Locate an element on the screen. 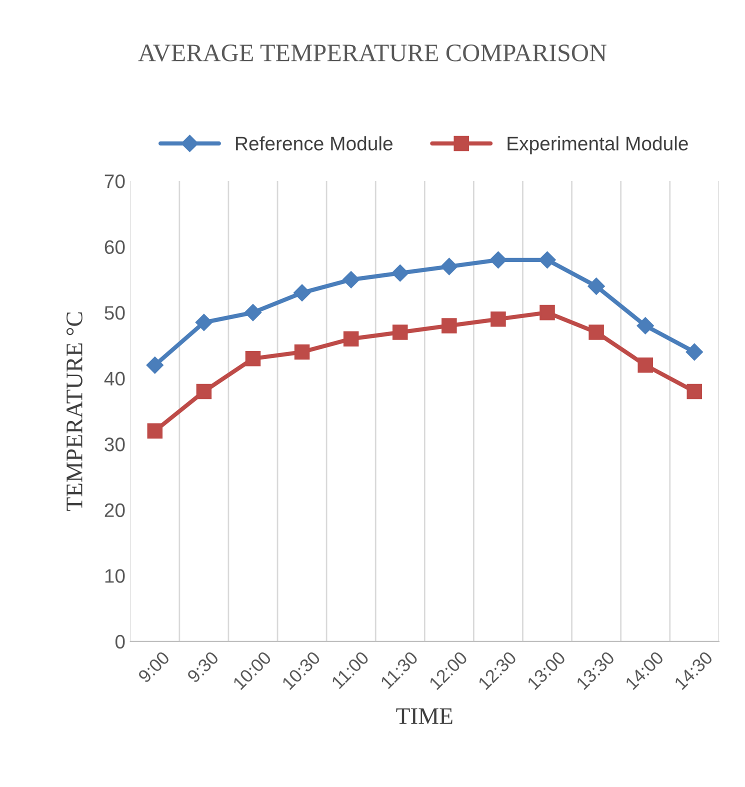  y-tick-label: 0 is located at coordinates (120, 641).